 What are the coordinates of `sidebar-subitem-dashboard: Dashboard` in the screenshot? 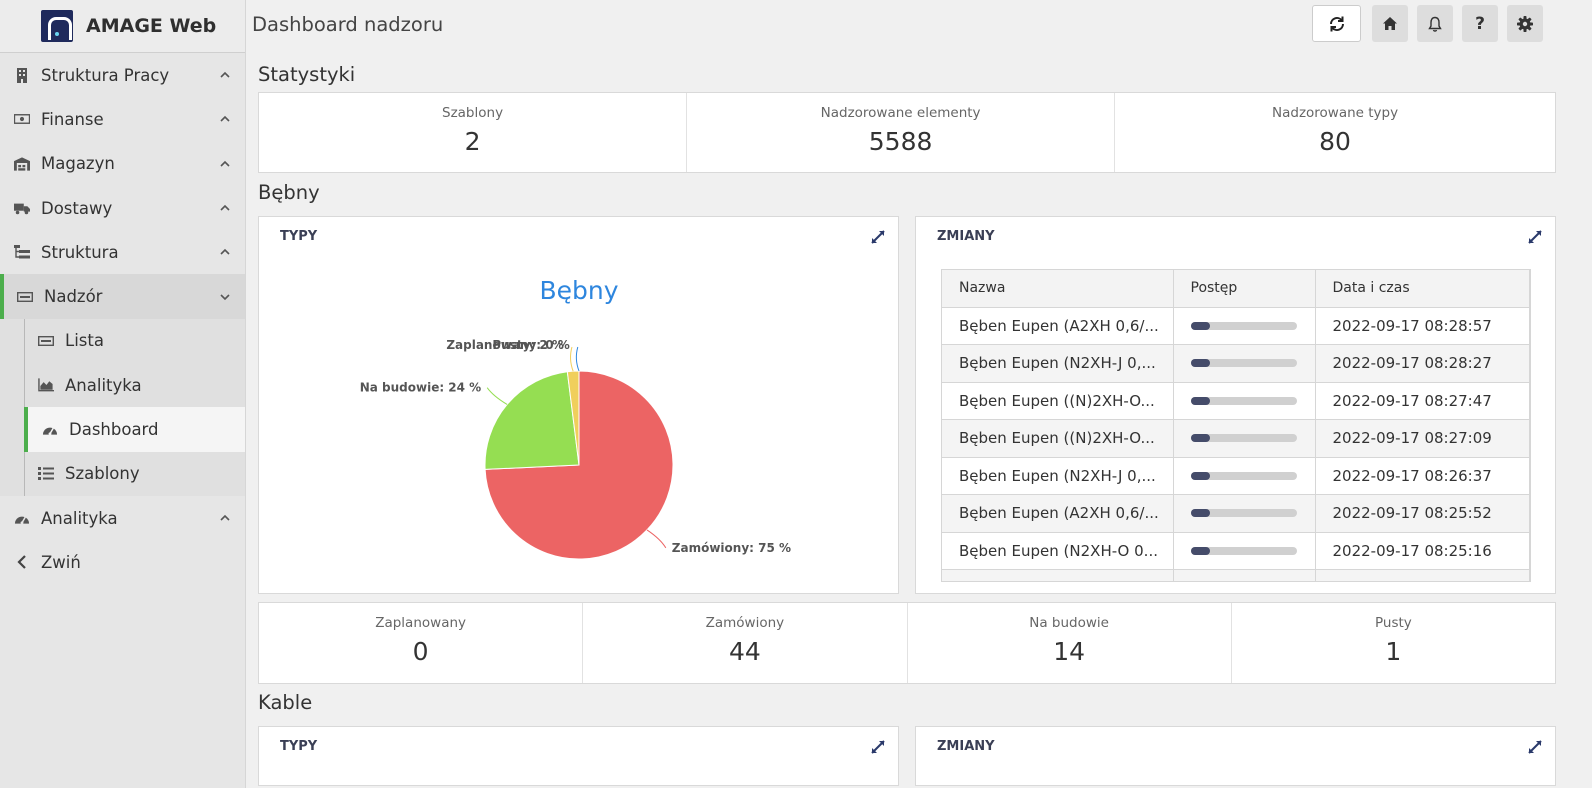 It's located at (134, 429).